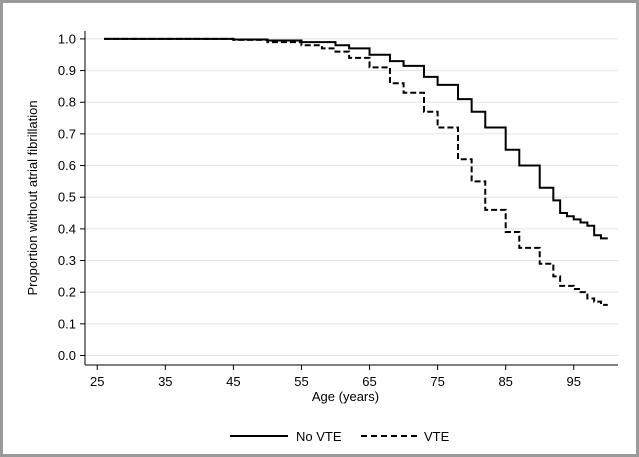 The height and width of the screenshot is (457, 639). I want to click on y-tick-label: 1.0, so click(67, 38).